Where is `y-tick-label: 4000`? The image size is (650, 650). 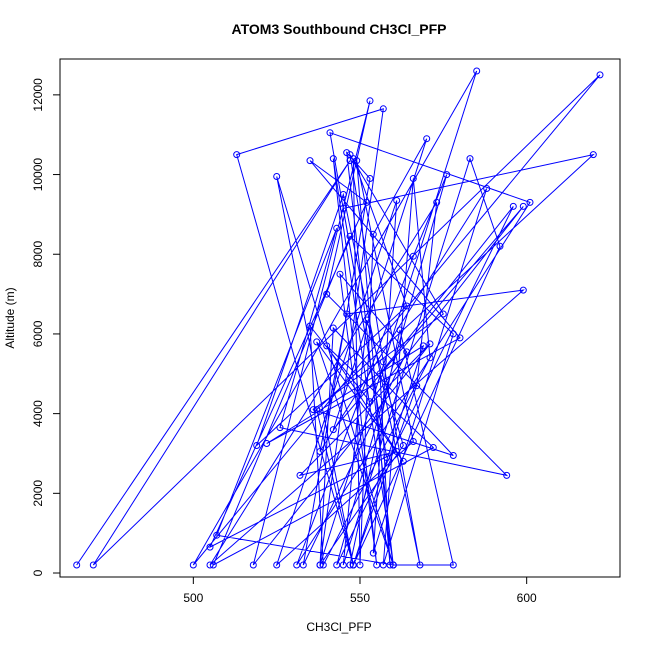 y-tick-label: 4000 is located at coordinates (38, 413).